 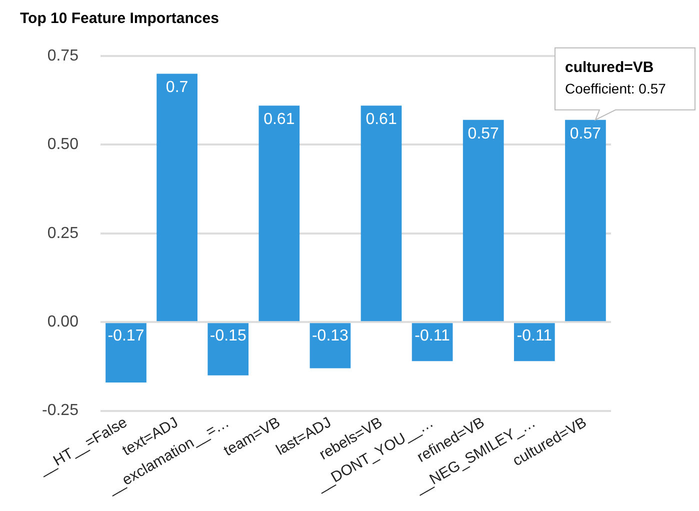 What do you see at coordinates (119, 19) in the screenshot?
I see `chart-title: Top 10 Feature Importances` at bounding box center [119, 19].